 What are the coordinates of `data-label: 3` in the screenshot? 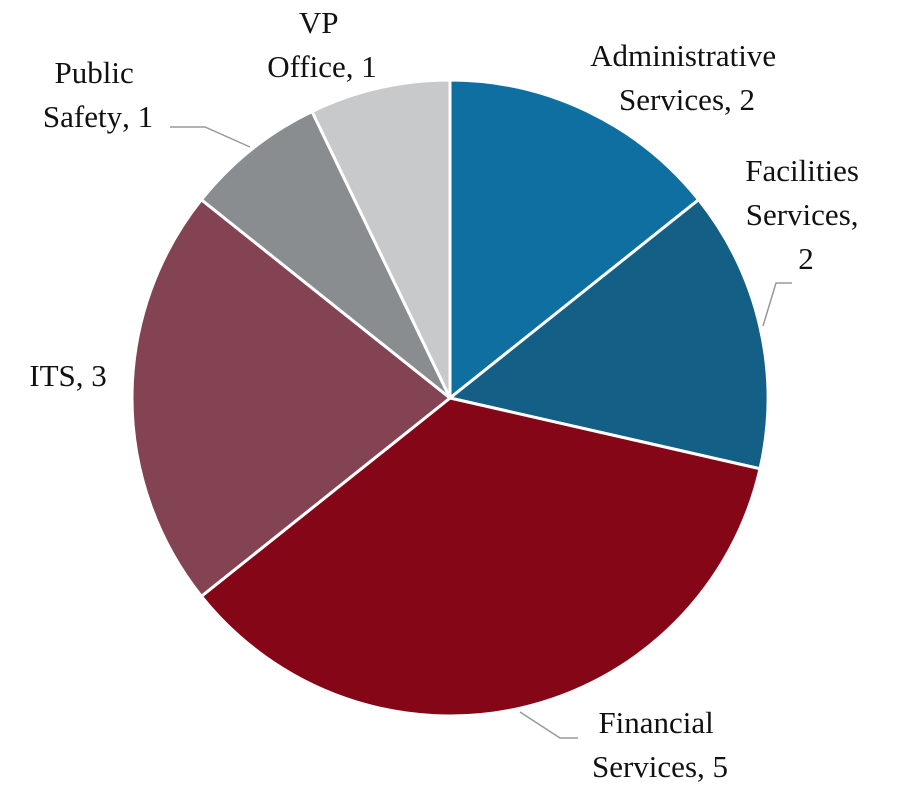 It's located at (99, 375).